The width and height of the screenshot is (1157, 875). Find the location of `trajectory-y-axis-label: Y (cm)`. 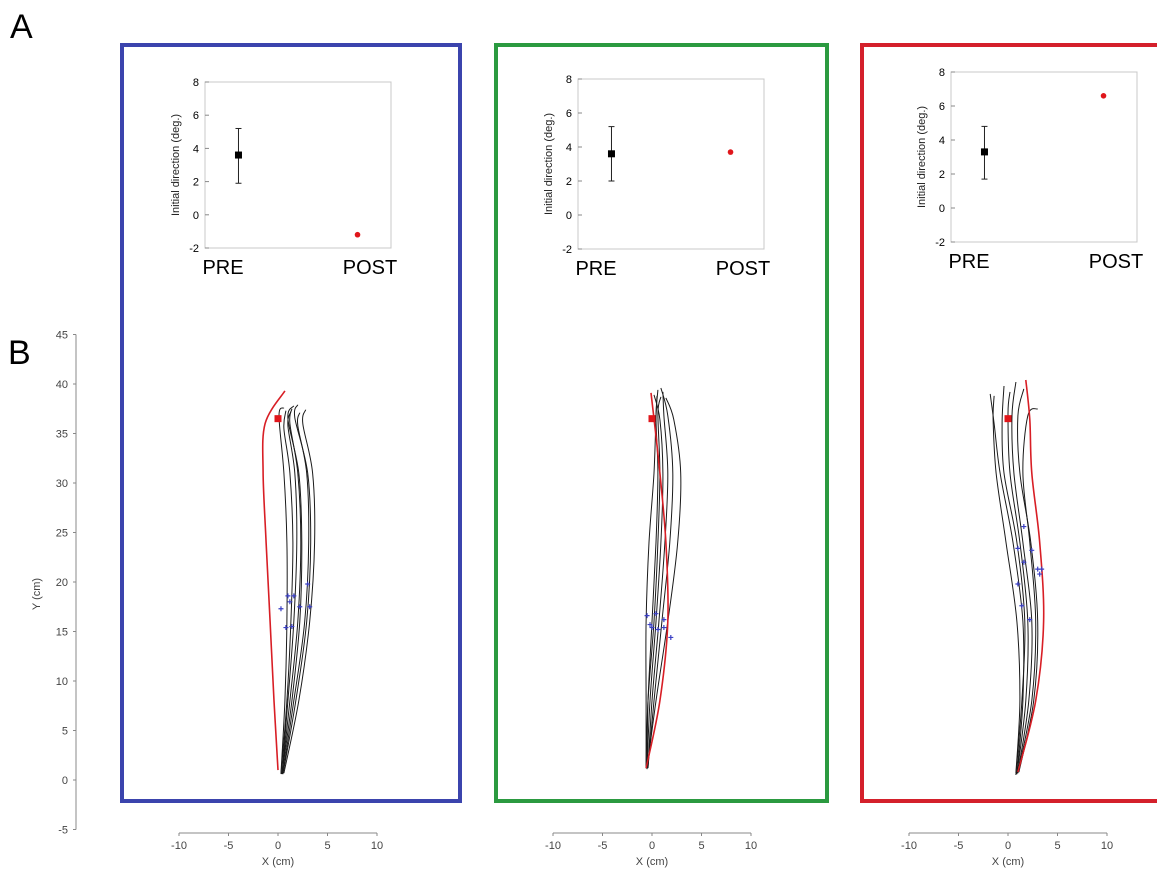

trajectory-y-axis-label: Y (cm) is located at coordinates (37, 594).